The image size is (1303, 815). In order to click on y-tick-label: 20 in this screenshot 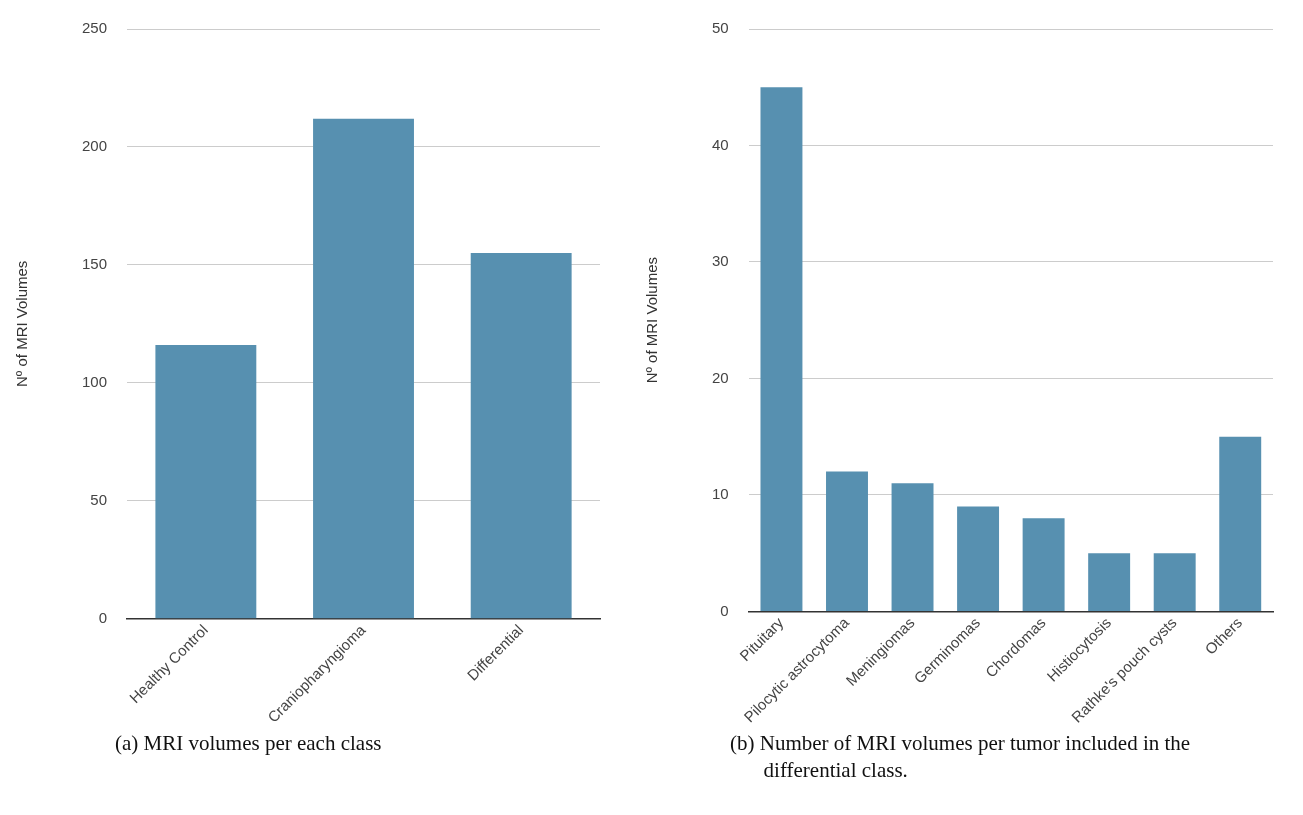, I will do `click(720, 377)`.